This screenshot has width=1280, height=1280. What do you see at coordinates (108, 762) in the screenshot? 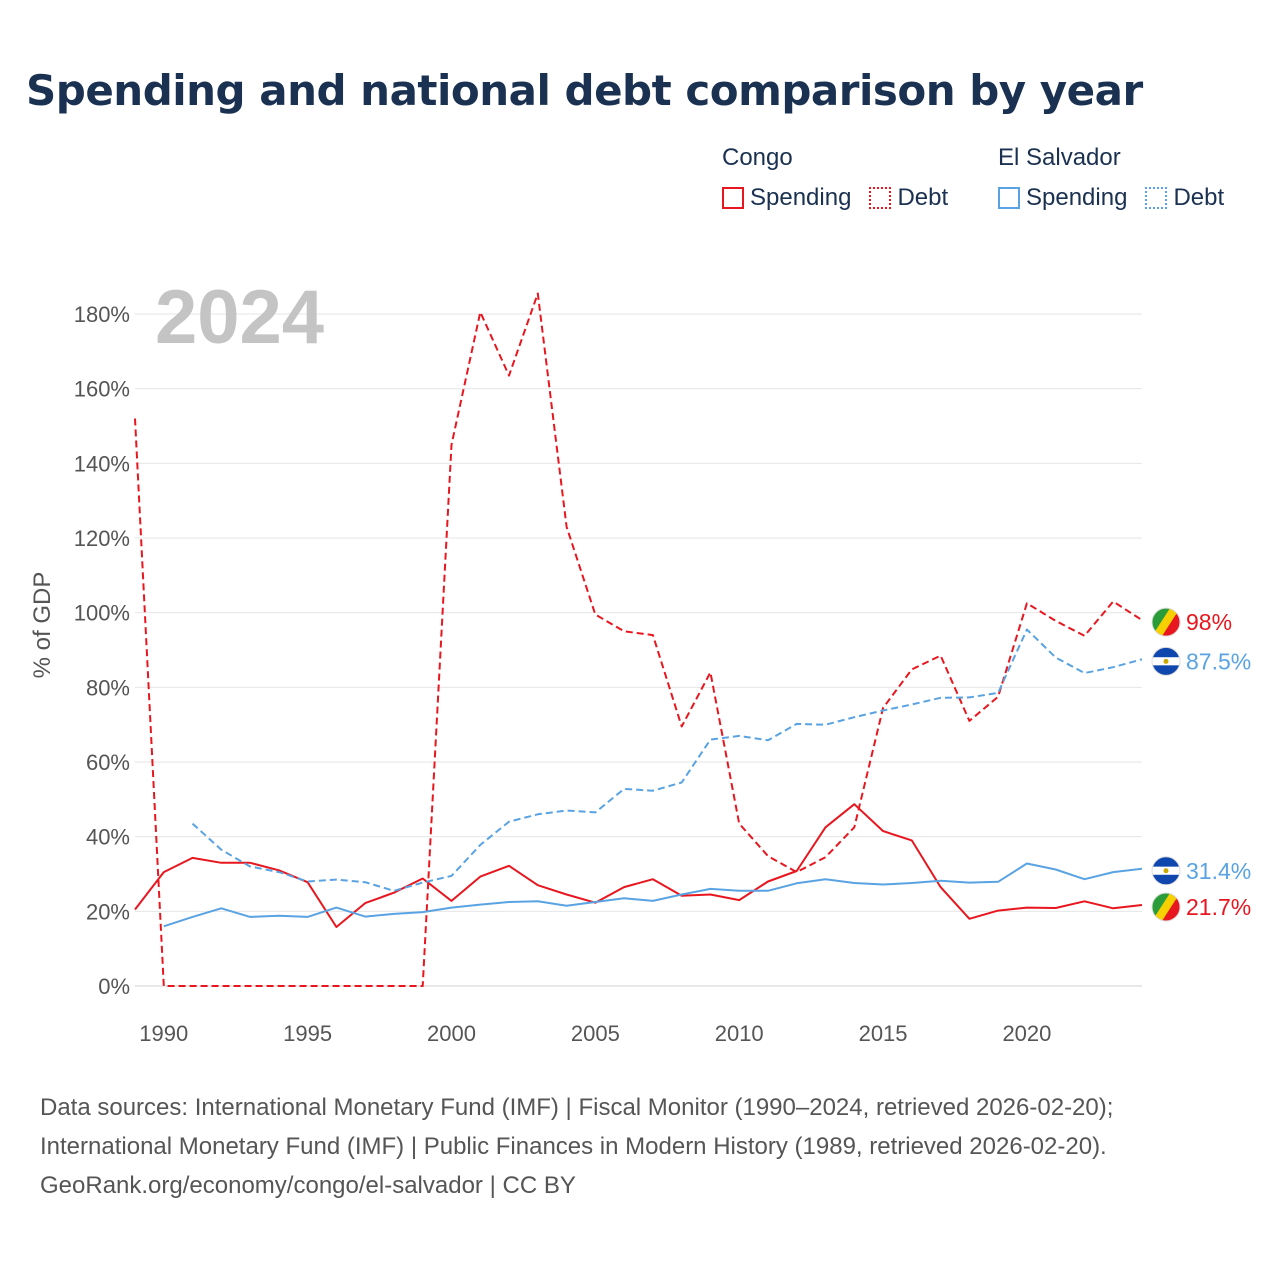
I see `y-tick-label: 60%` at bounding box center [108, 762].